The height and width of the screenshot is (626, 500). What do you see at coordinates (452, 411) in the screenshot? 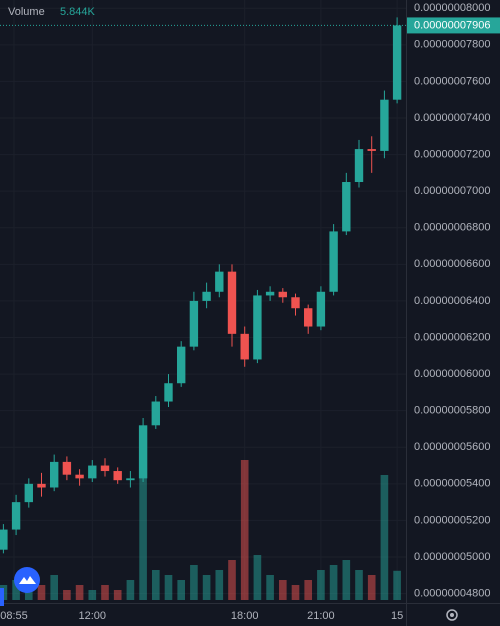
I see `y-tick-label: 0.00000005800` at bounding box center [452, 411].